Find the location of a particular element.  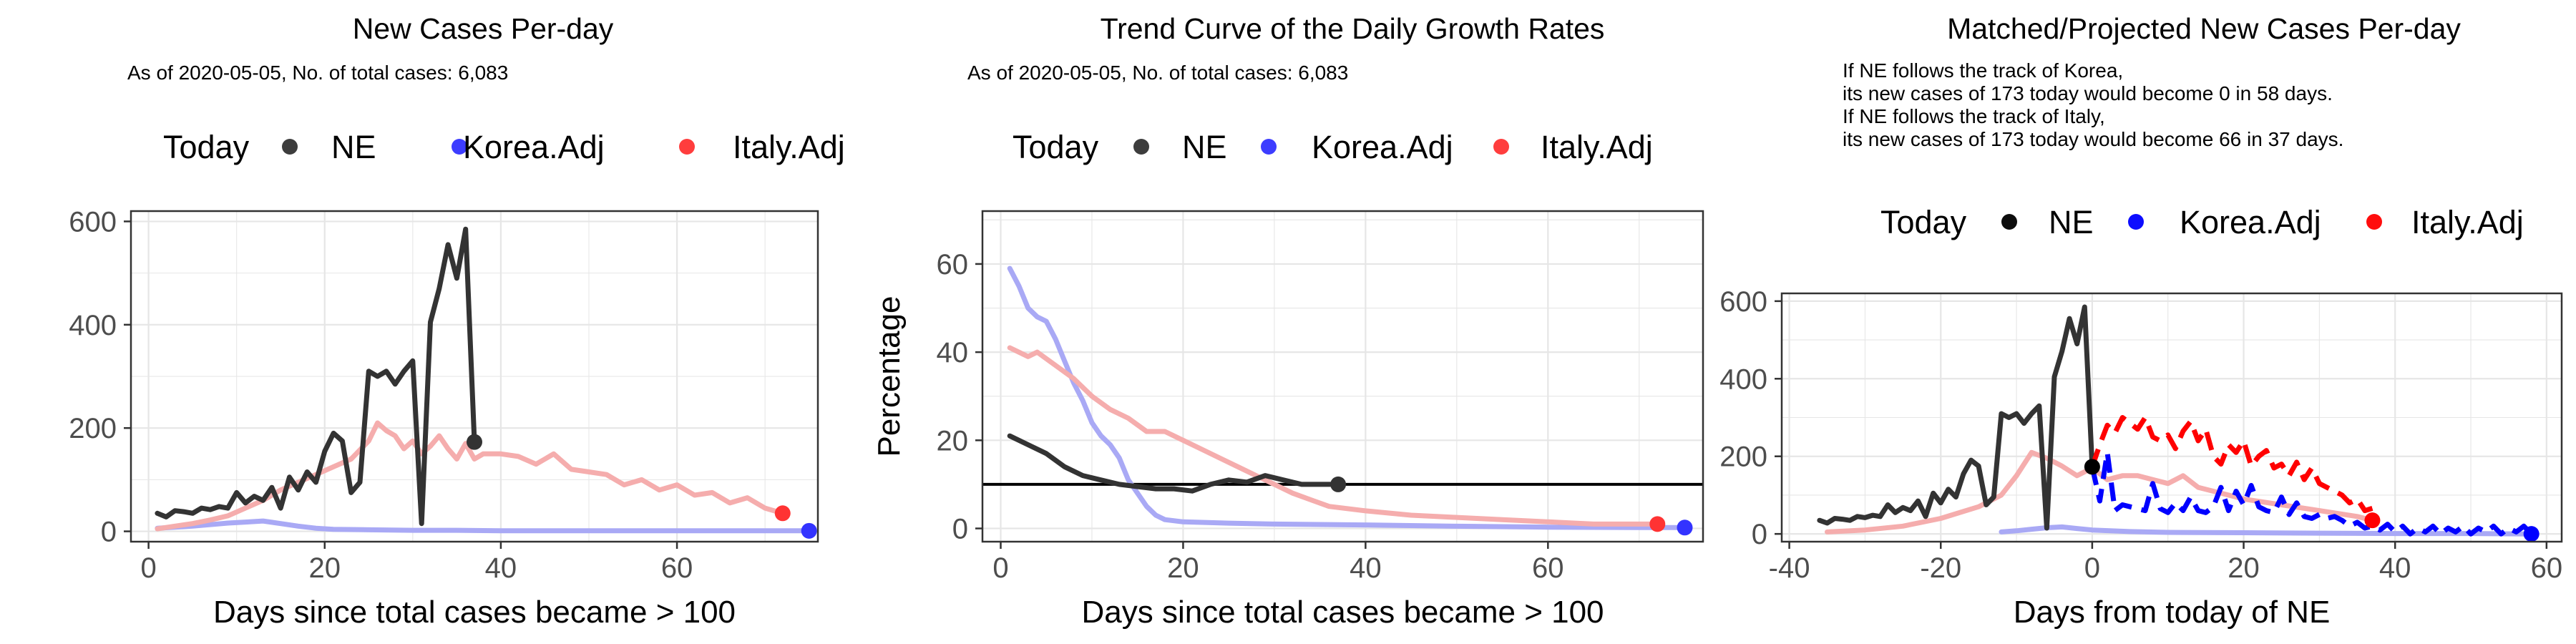

y-axis-title: Percentage is located at coordinates (889, 376).